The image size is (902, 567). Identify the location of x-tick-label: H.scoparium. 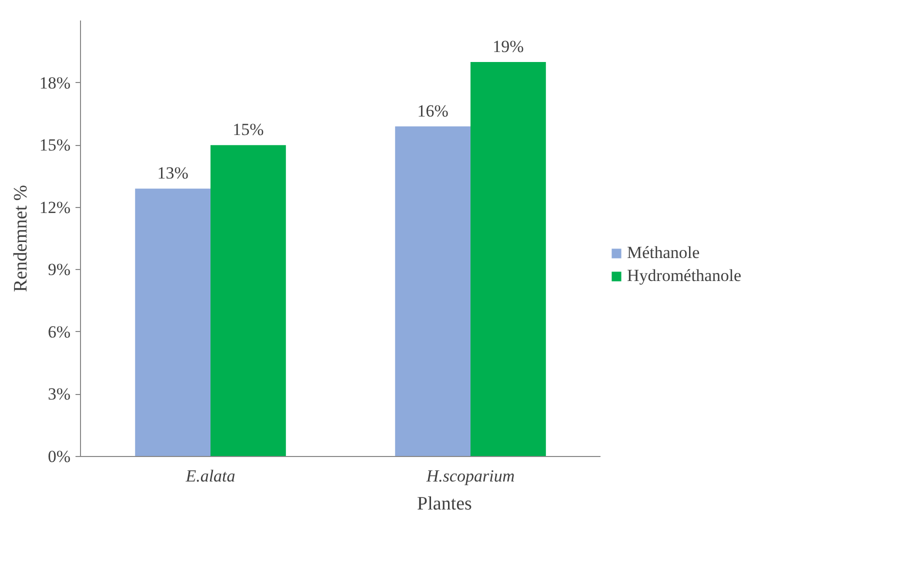
(470, 476).